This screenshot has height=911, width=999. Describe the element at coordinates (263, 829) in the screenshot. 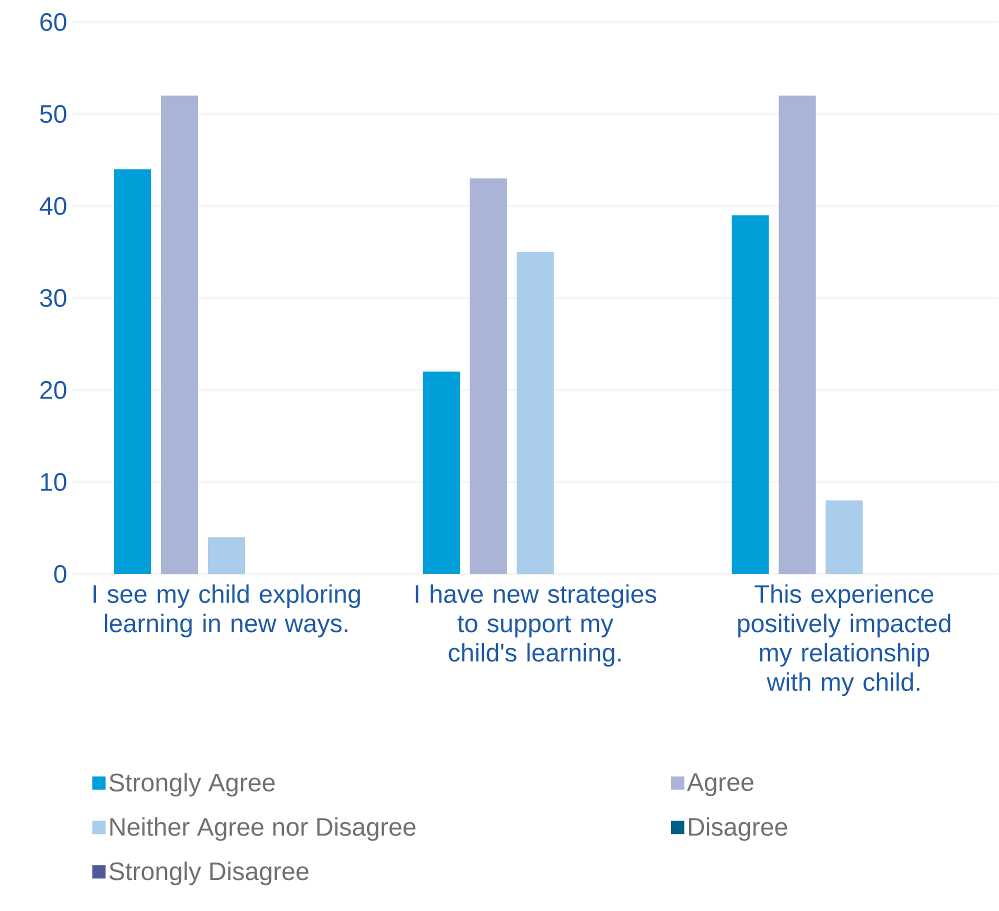

I see `legend-label: Neither Agree nor Disagree` at that location.